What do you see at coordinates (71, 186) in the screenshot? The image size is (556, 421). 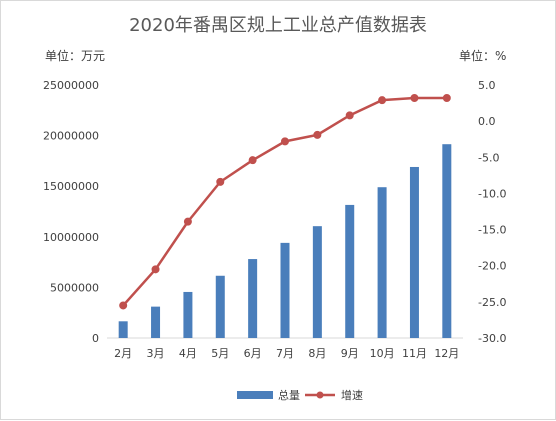 I see `left-axis-tick: 15000000` at bounding box center [71, 186].